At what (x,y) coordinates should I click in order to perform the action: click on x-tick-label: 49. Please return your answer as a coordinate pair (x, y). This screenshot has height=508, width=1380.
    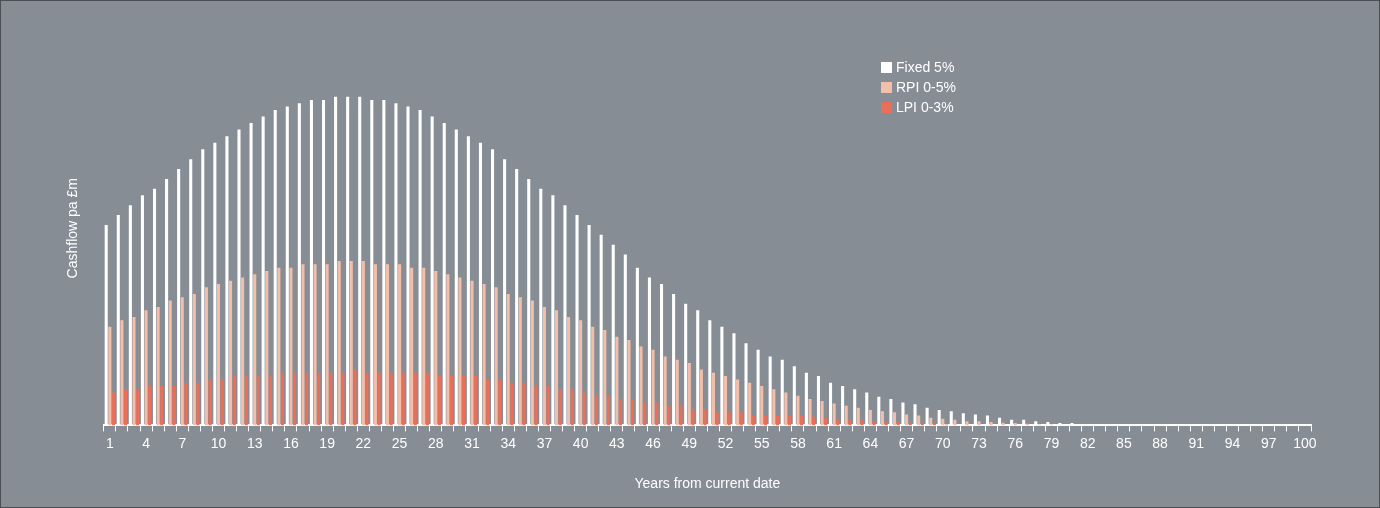
    Looking at the image, I should click on (689, 442).